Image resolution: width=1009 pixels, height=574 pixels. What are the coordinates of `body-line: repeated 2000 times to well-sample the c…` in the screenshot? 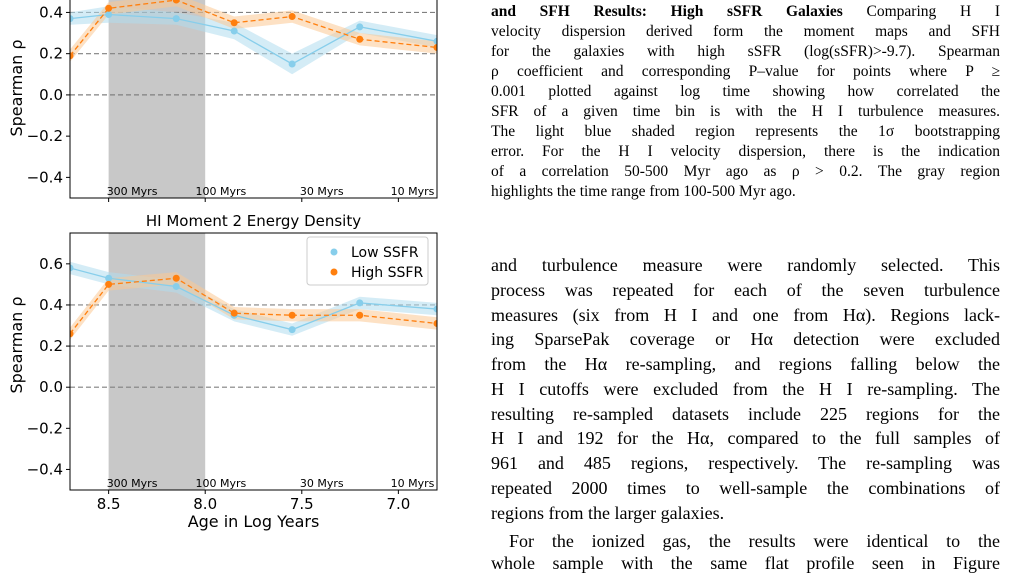 It's located at (745, 487).